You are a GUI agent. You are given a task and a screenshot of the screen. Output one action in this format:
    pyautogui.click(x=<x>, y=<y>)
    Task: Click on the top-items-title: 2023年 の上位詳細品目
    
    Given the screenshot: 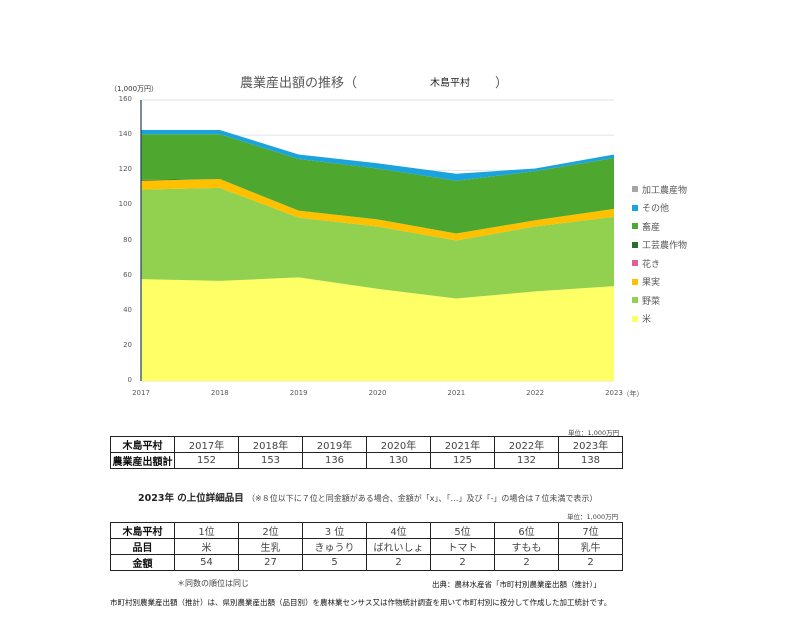 What is the action you would take?
    pyautogui.click(x=191, y=498)
    